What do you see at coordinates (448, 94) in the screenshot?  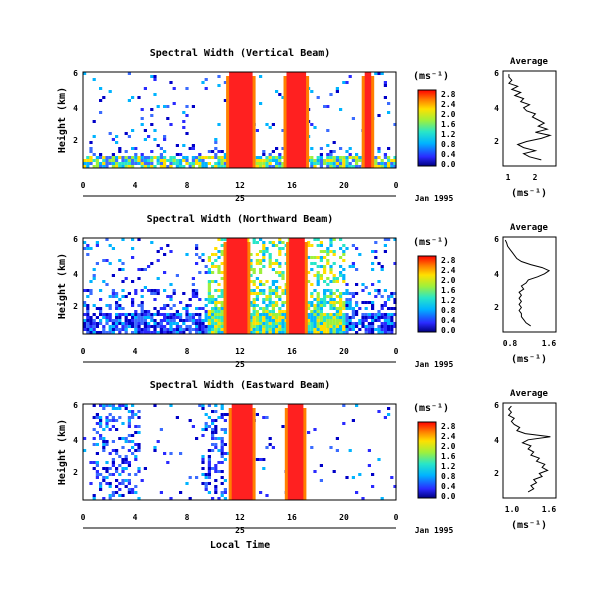 I see `colorbar-tick-label: 2.8` at bounding box center [448, 94].